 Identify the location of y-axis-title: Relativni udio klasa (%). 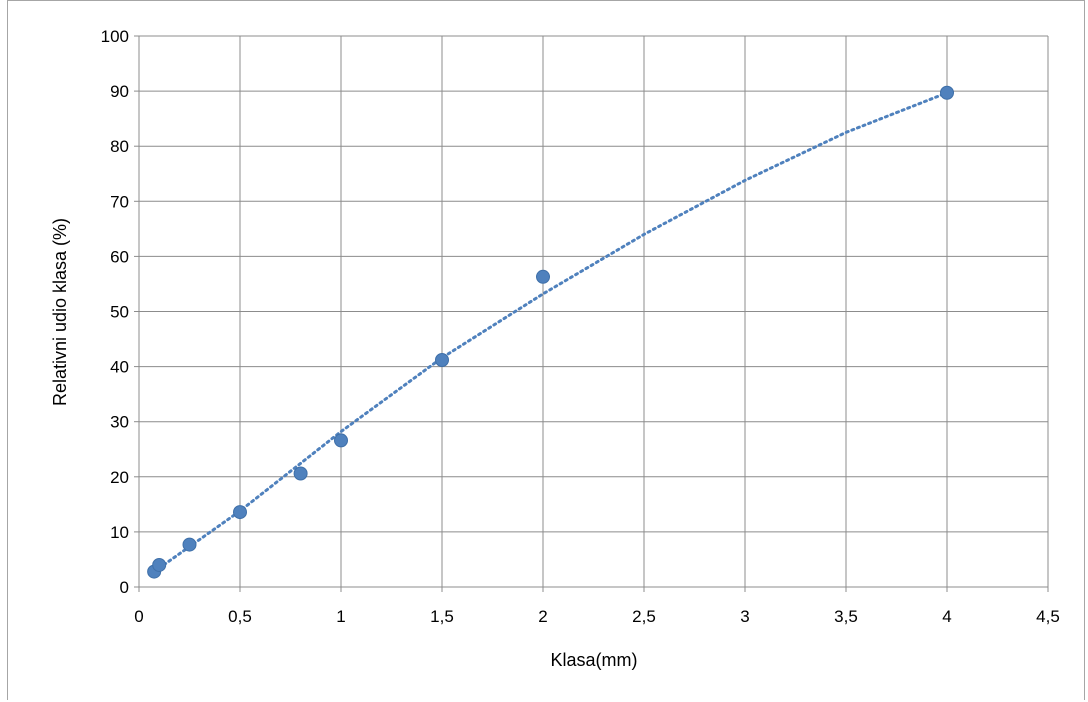
(60, 312).